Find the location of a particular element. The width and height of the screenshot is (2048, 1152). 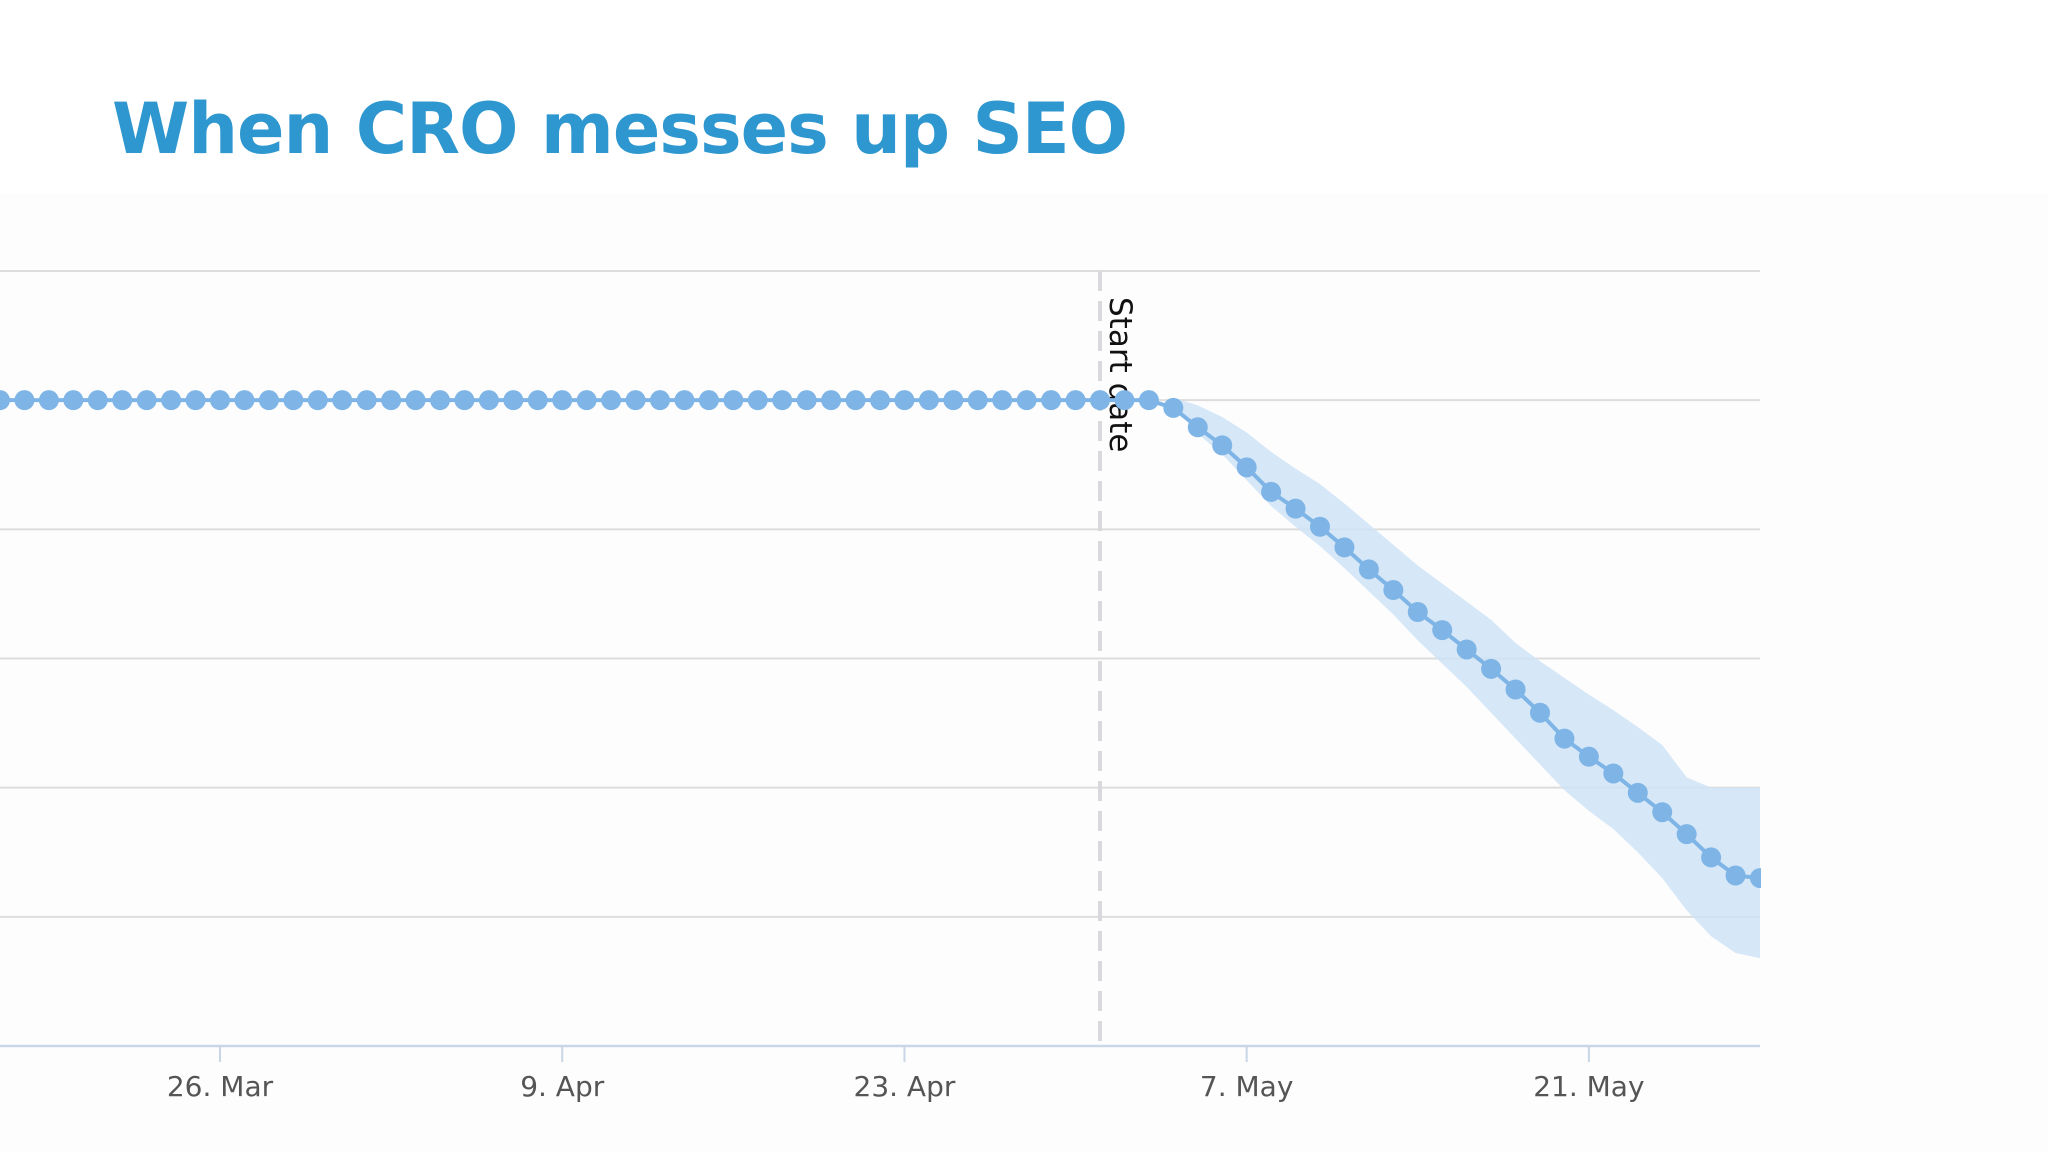

x-tick-label: 21. May is located at coordinates (1588, 1086).